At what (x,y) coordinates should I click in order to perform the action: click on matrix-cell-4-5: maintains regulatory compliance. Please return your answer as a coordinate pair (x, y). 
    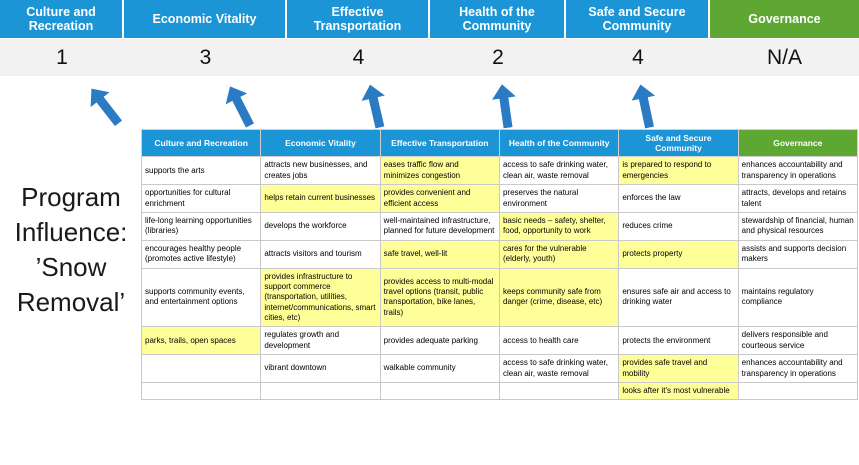
    Looking at the image, I should click on (798, 297).